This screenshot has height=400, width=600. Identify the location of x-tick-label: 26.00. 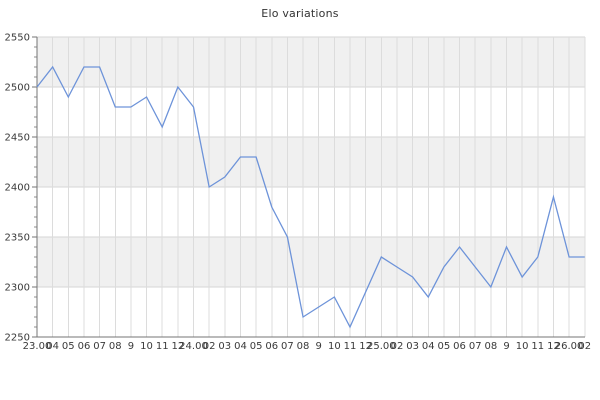
(569, 346).